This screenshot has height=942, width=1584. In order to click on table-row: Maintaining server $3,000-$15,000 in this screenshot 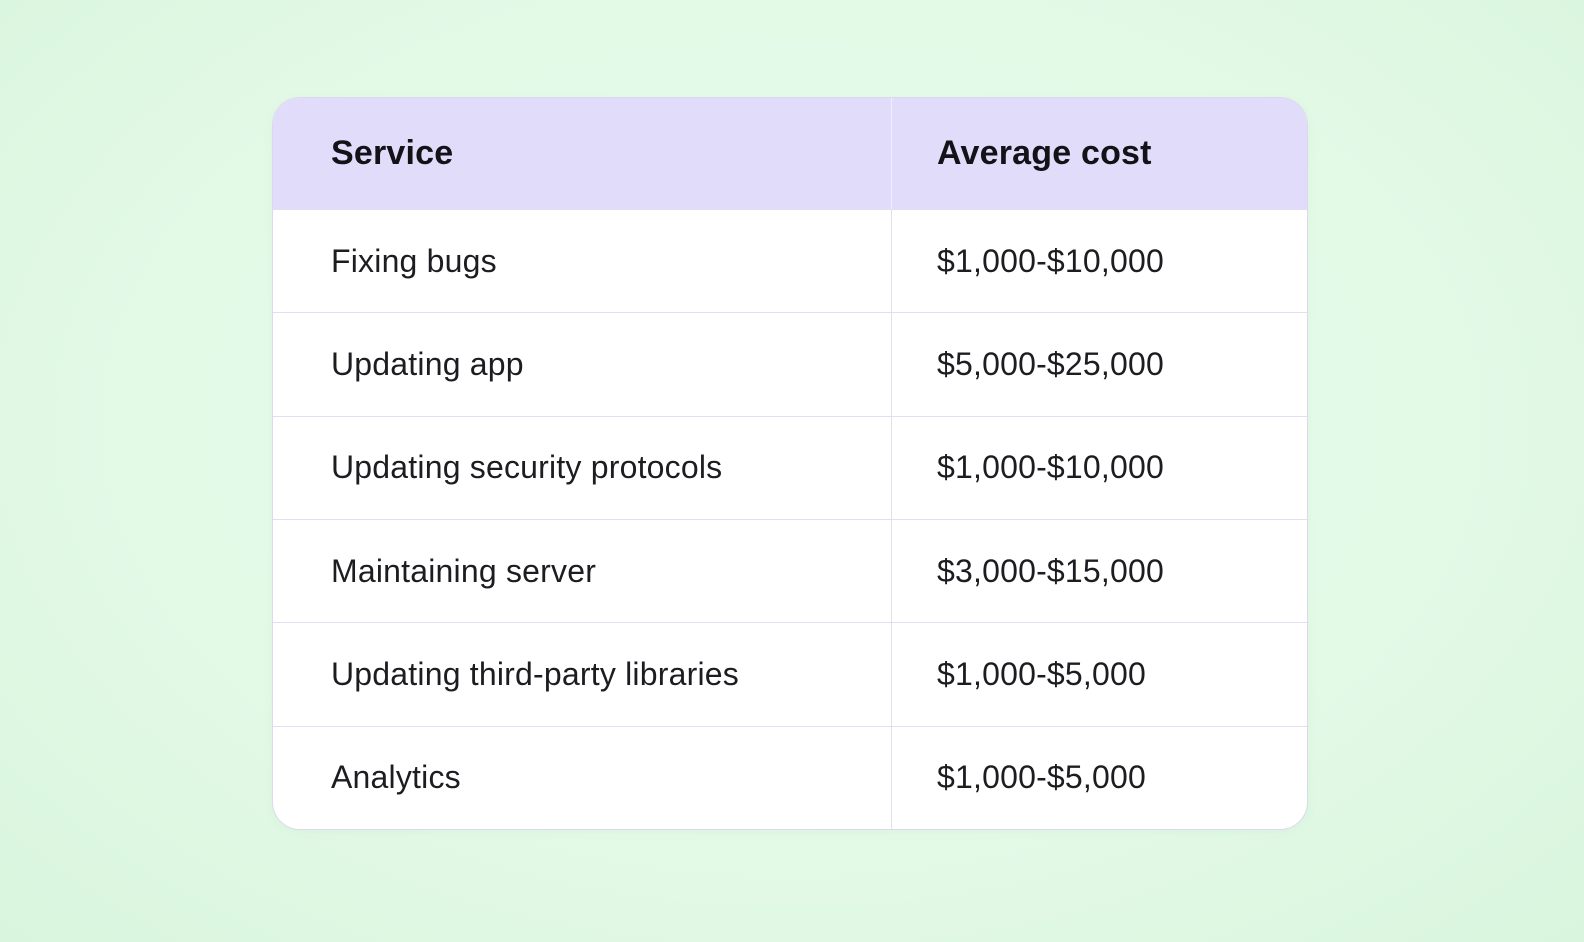, I will do `click(790, 570)`.